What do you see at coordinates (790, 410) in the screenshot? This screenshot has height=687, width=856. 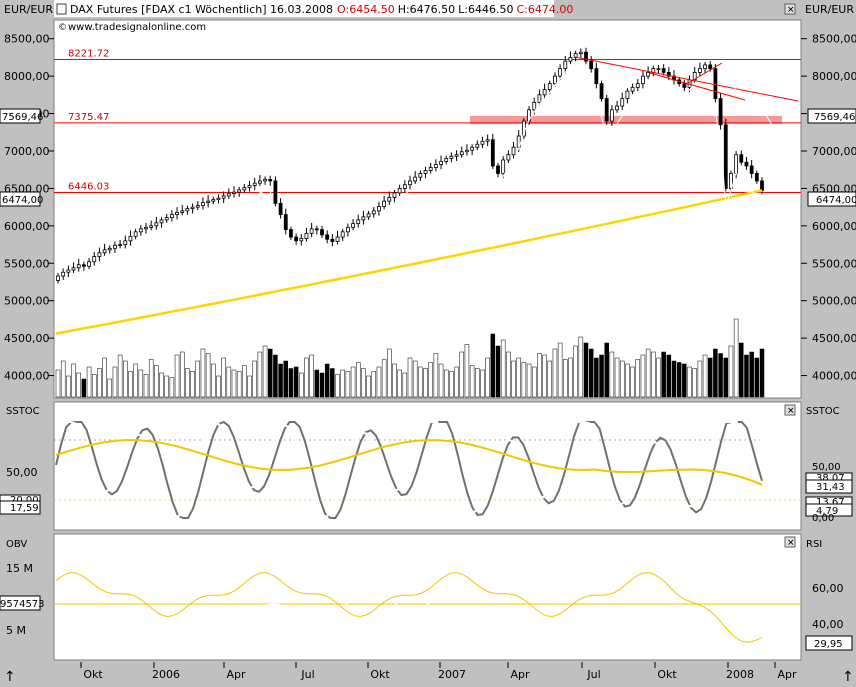 I see `sstoc-close-button` at bounding box center [790, 410].